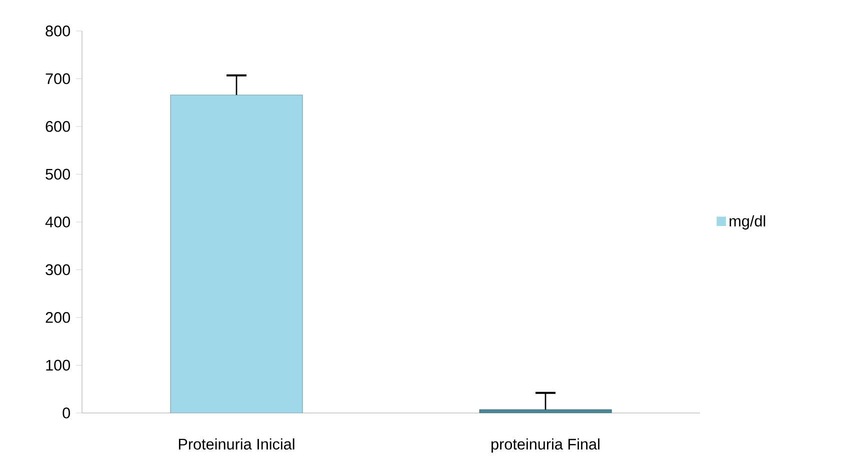 This screenshot has width=852, height=466. I want to click on y-tick-label: 500, so click(58, 174).